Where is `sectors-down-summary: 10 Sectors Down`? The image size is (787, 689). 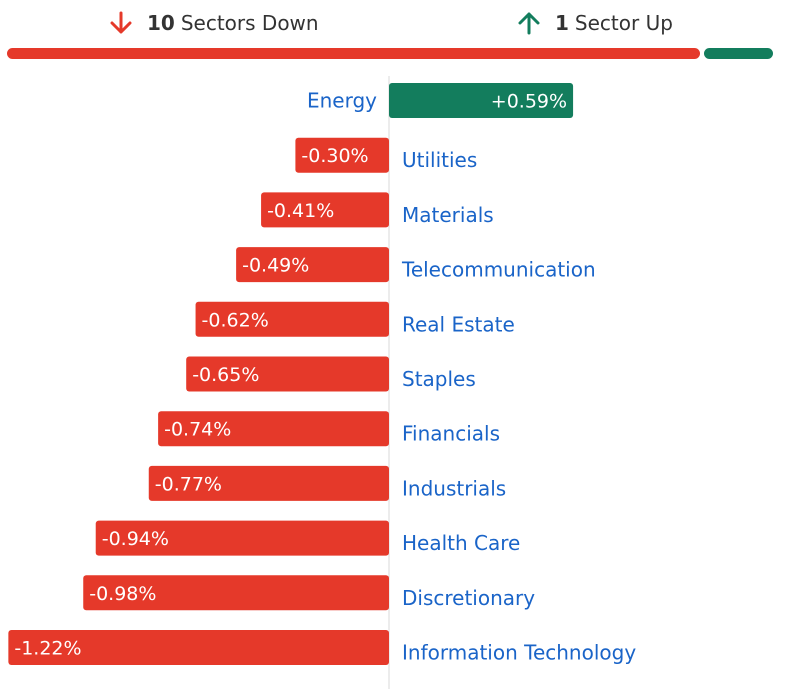 sectors-down-summary: 10 Sectors Down is located at coordinates (214, 23).